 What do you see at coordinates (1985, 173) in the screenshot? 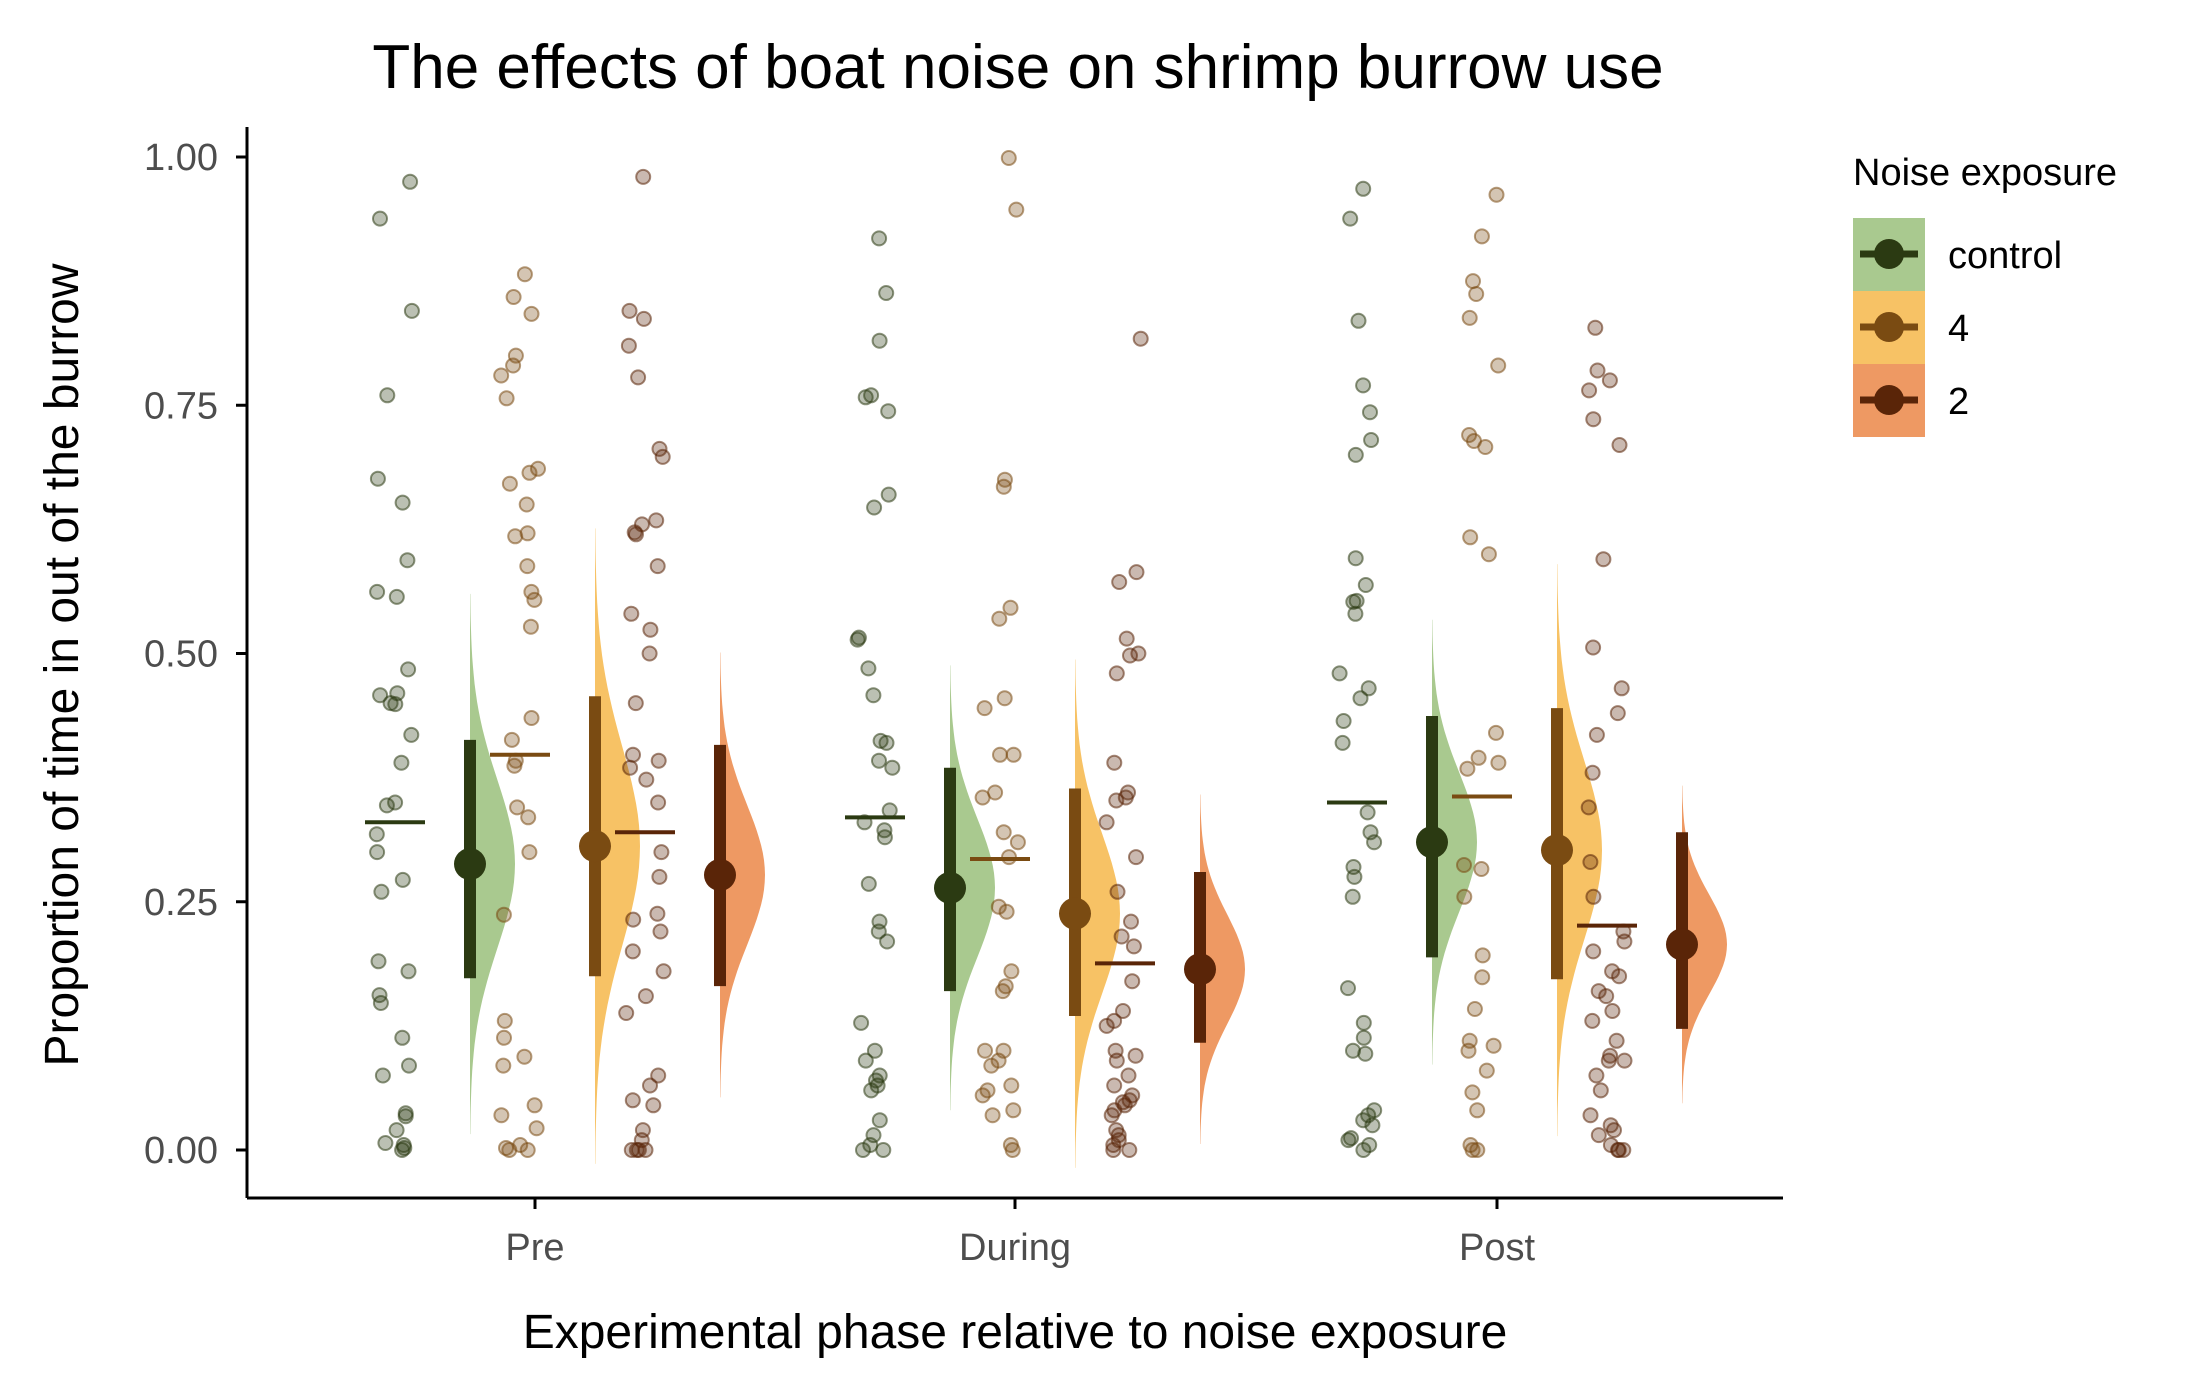
I see `legend-title: Noise exposure` at bounding box center [1985, 173].